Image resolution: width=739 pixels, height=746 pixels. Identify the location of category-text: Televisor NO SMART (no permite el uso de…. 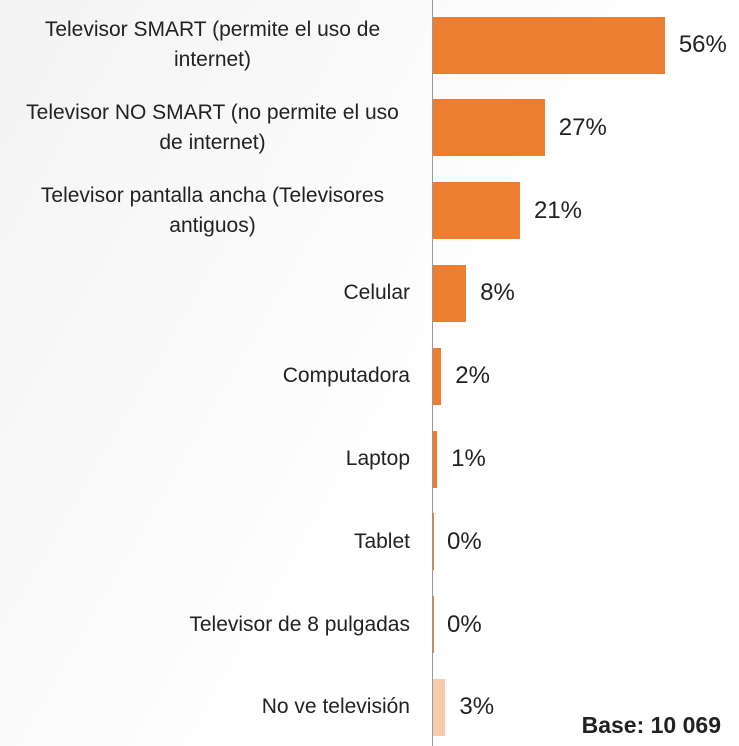
(212, 127).